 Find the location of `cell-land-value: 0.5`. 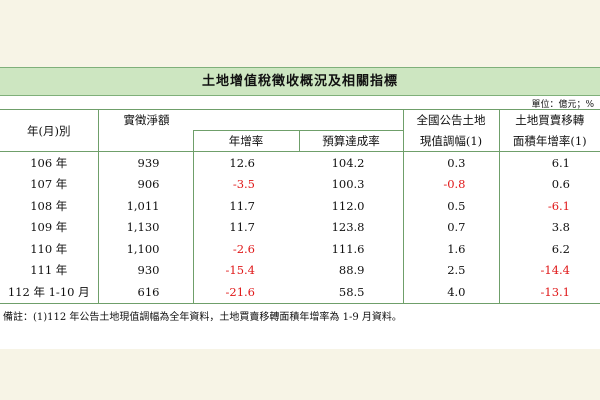

cell-land-value: 0.5 is located at coordinates (450, 206).